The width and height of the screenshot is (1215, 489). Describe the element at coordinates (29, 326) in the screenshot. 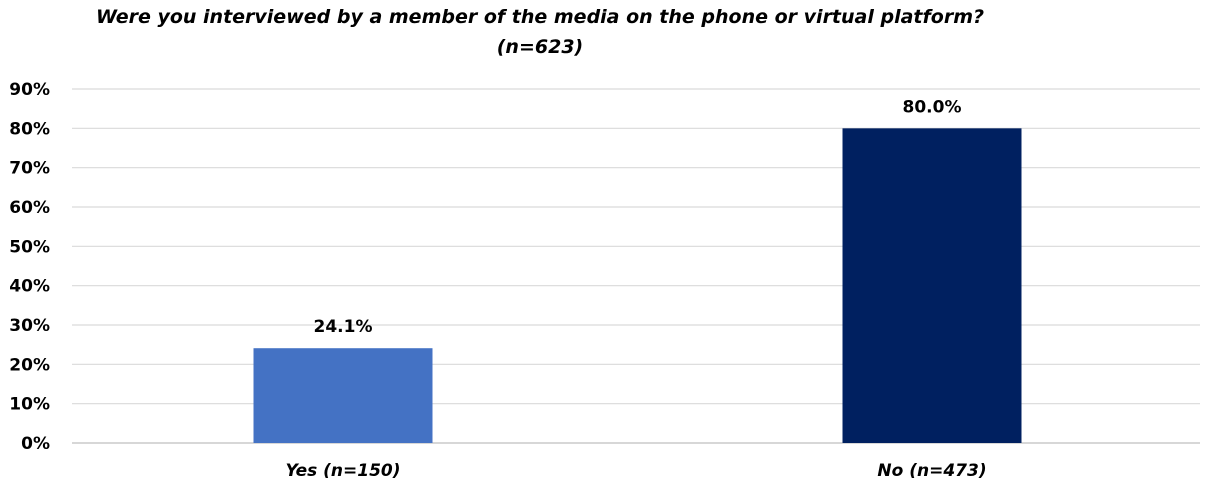

I see `y-tick-label: 30%` at that location.